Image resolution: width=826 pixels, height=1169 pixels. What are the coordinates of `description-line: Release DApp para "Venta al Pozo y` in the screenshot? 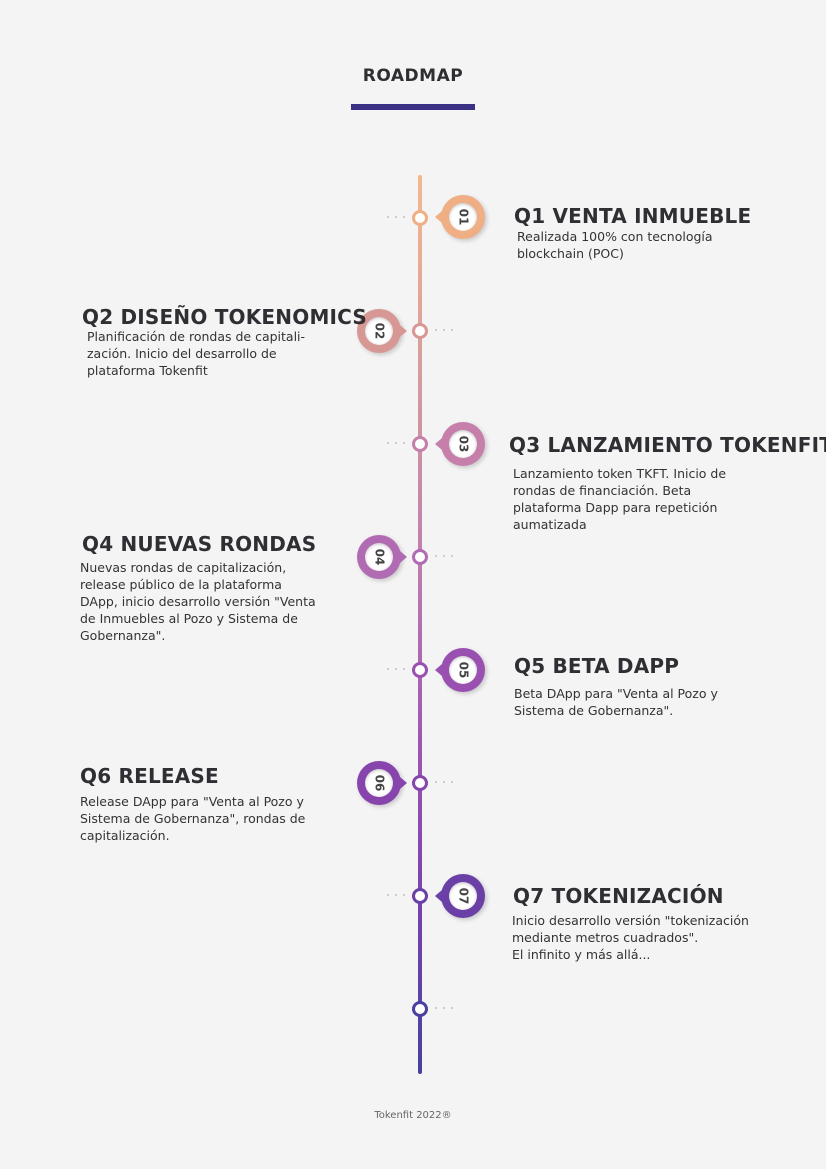 It's located at (192, 801).